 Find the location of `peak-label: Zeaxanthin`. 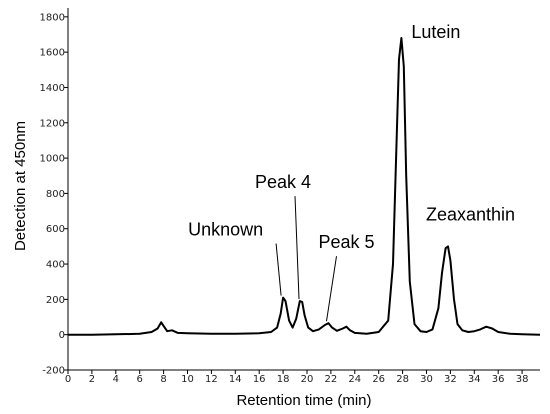

peak-label: Zeaxanthin is located at coordinates (470, 214).